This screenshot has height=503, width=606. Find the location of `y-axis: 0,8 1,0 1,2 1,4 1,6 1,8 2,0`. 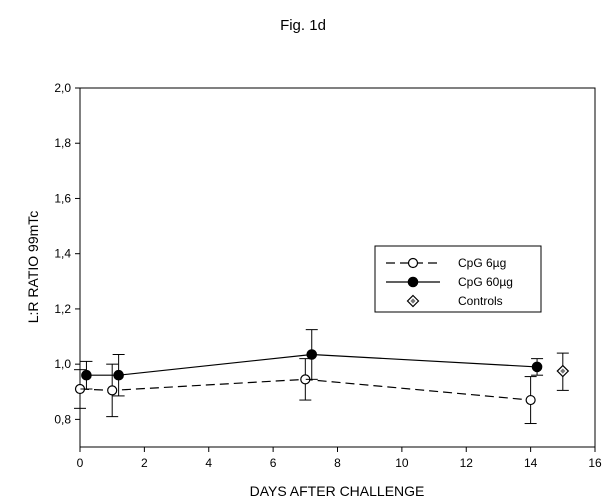

y-axis: 0,8 1,0 1,2 1,4 1,6 1,8 2,0 is located at coordinates (67, 253).